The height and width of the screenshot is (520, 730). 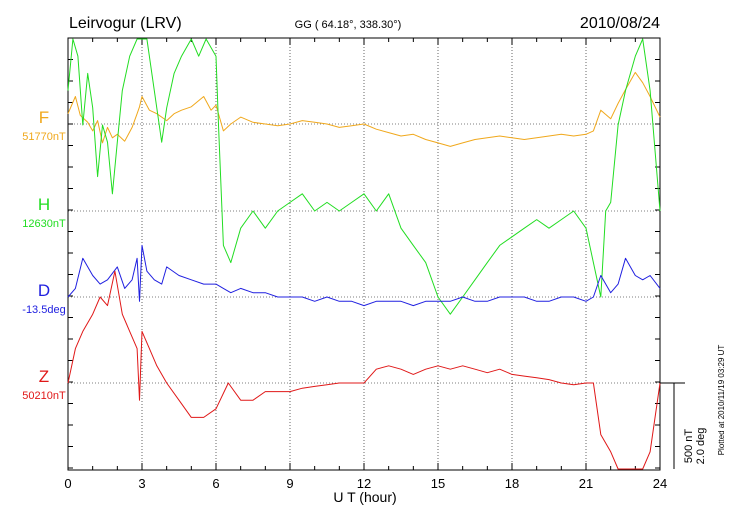 I want to click on series-baseline-z: 50210nT, so click(x=44, y=396).